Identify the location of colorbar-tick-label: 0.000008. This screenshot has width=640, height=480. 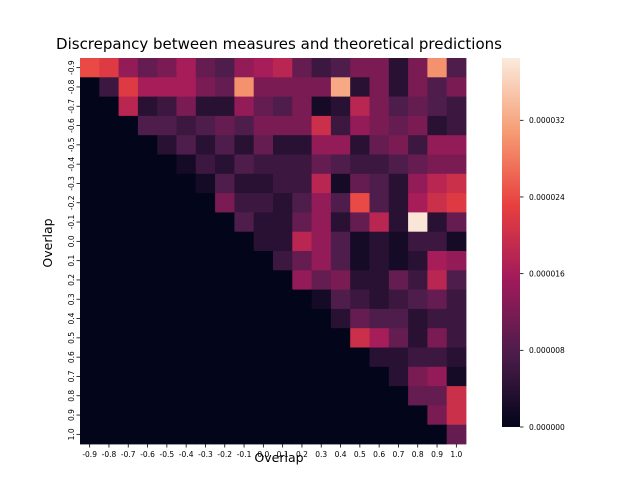
(547, 350).